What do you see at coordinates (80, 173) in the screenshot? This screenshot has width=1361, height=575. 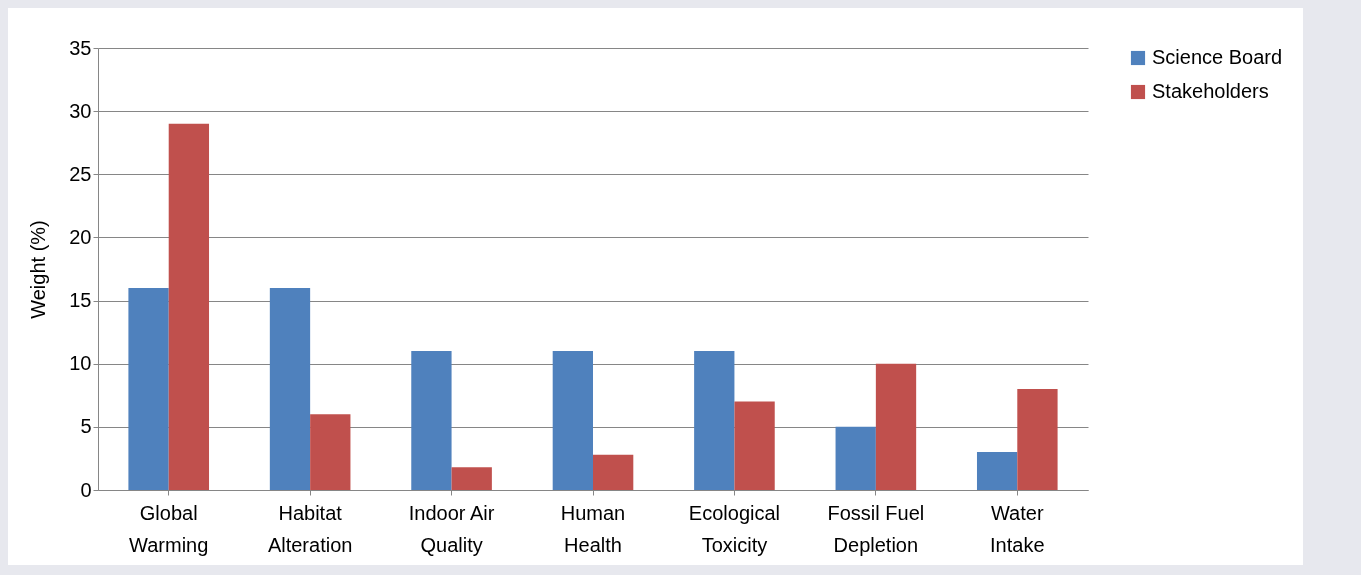 I see `y-tick-label: 25` at bounding box center [80, 173].